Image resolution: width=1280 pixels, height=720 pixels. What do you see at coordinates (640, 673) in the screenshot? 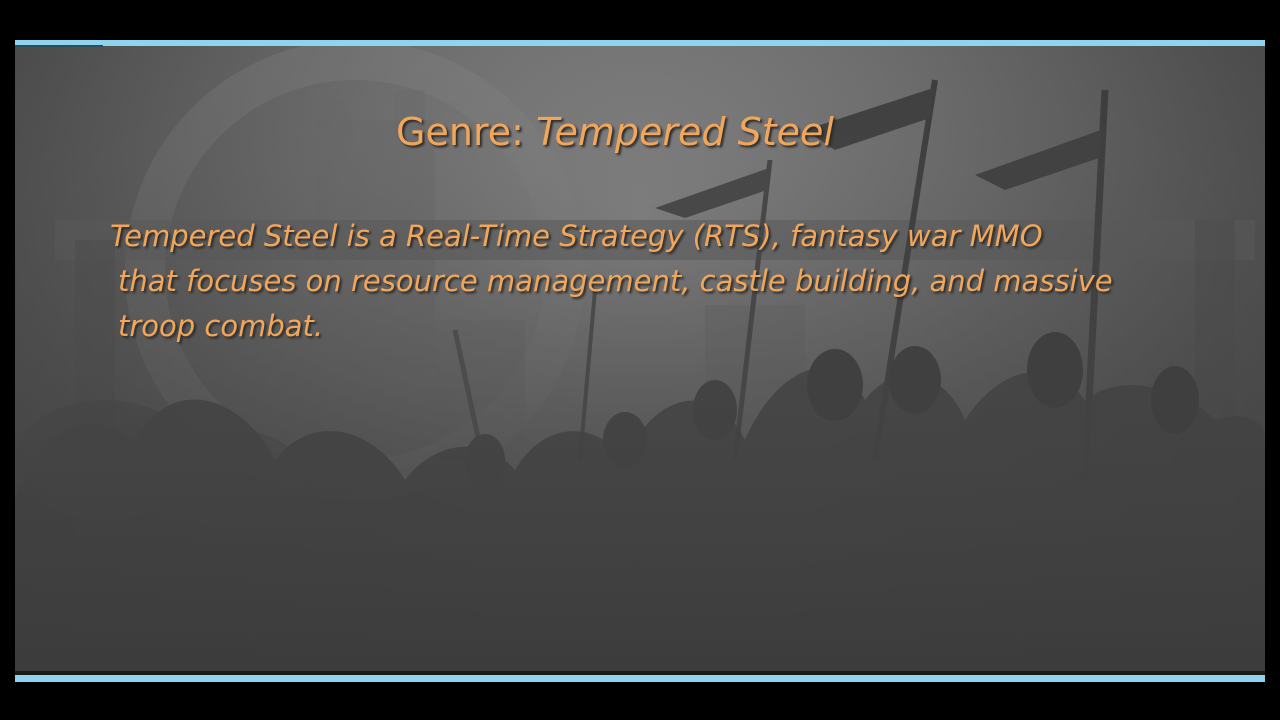
I see `slide-bottom-shadow` at bounding box center [640, 673].